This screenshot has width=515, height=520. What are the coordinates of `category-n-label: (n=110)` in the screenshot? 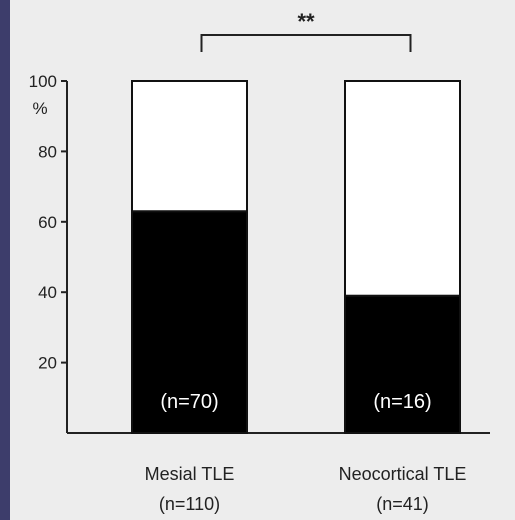 It's located at (189, 504).